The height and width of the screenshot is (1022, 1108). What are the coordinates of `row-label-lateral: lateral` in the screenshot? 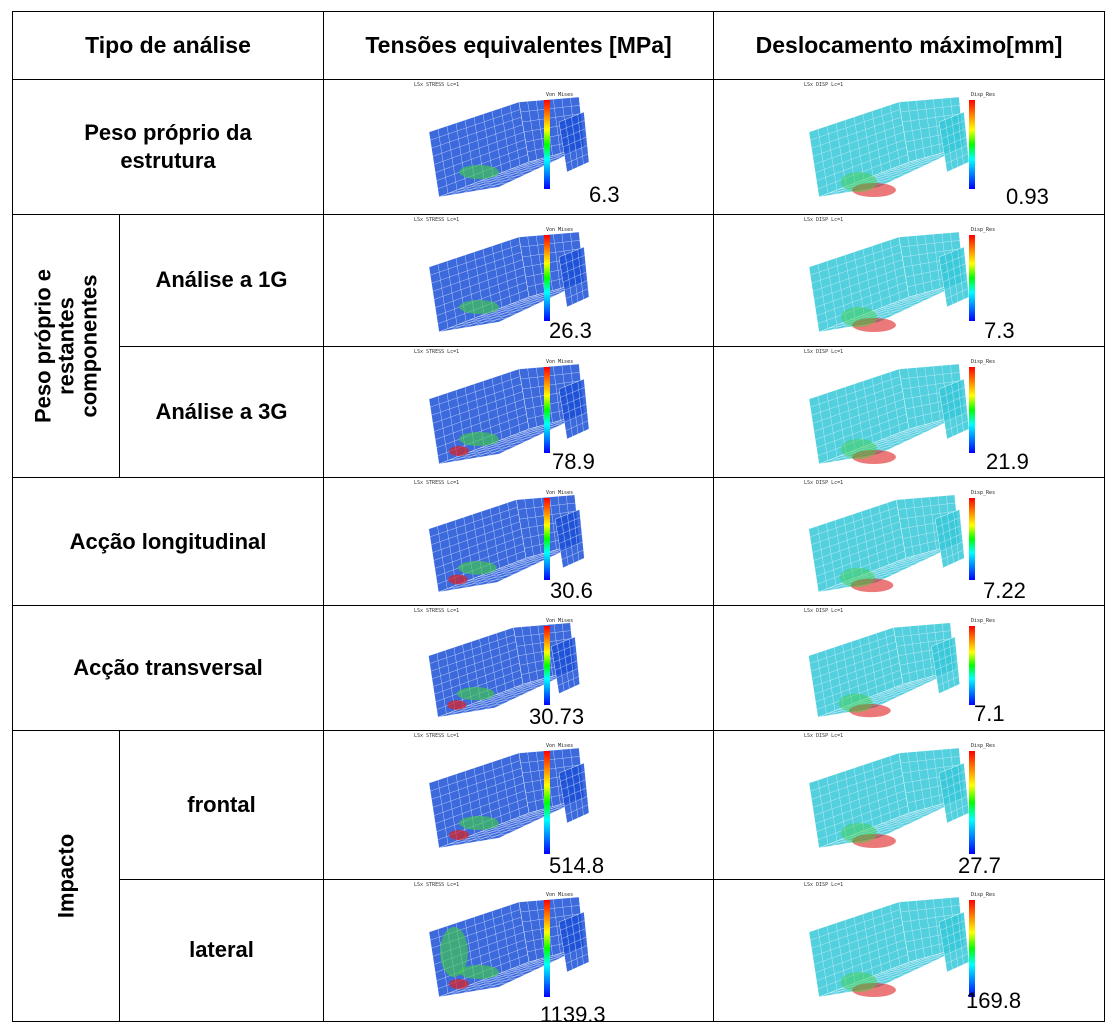 It's located at (221, 950).